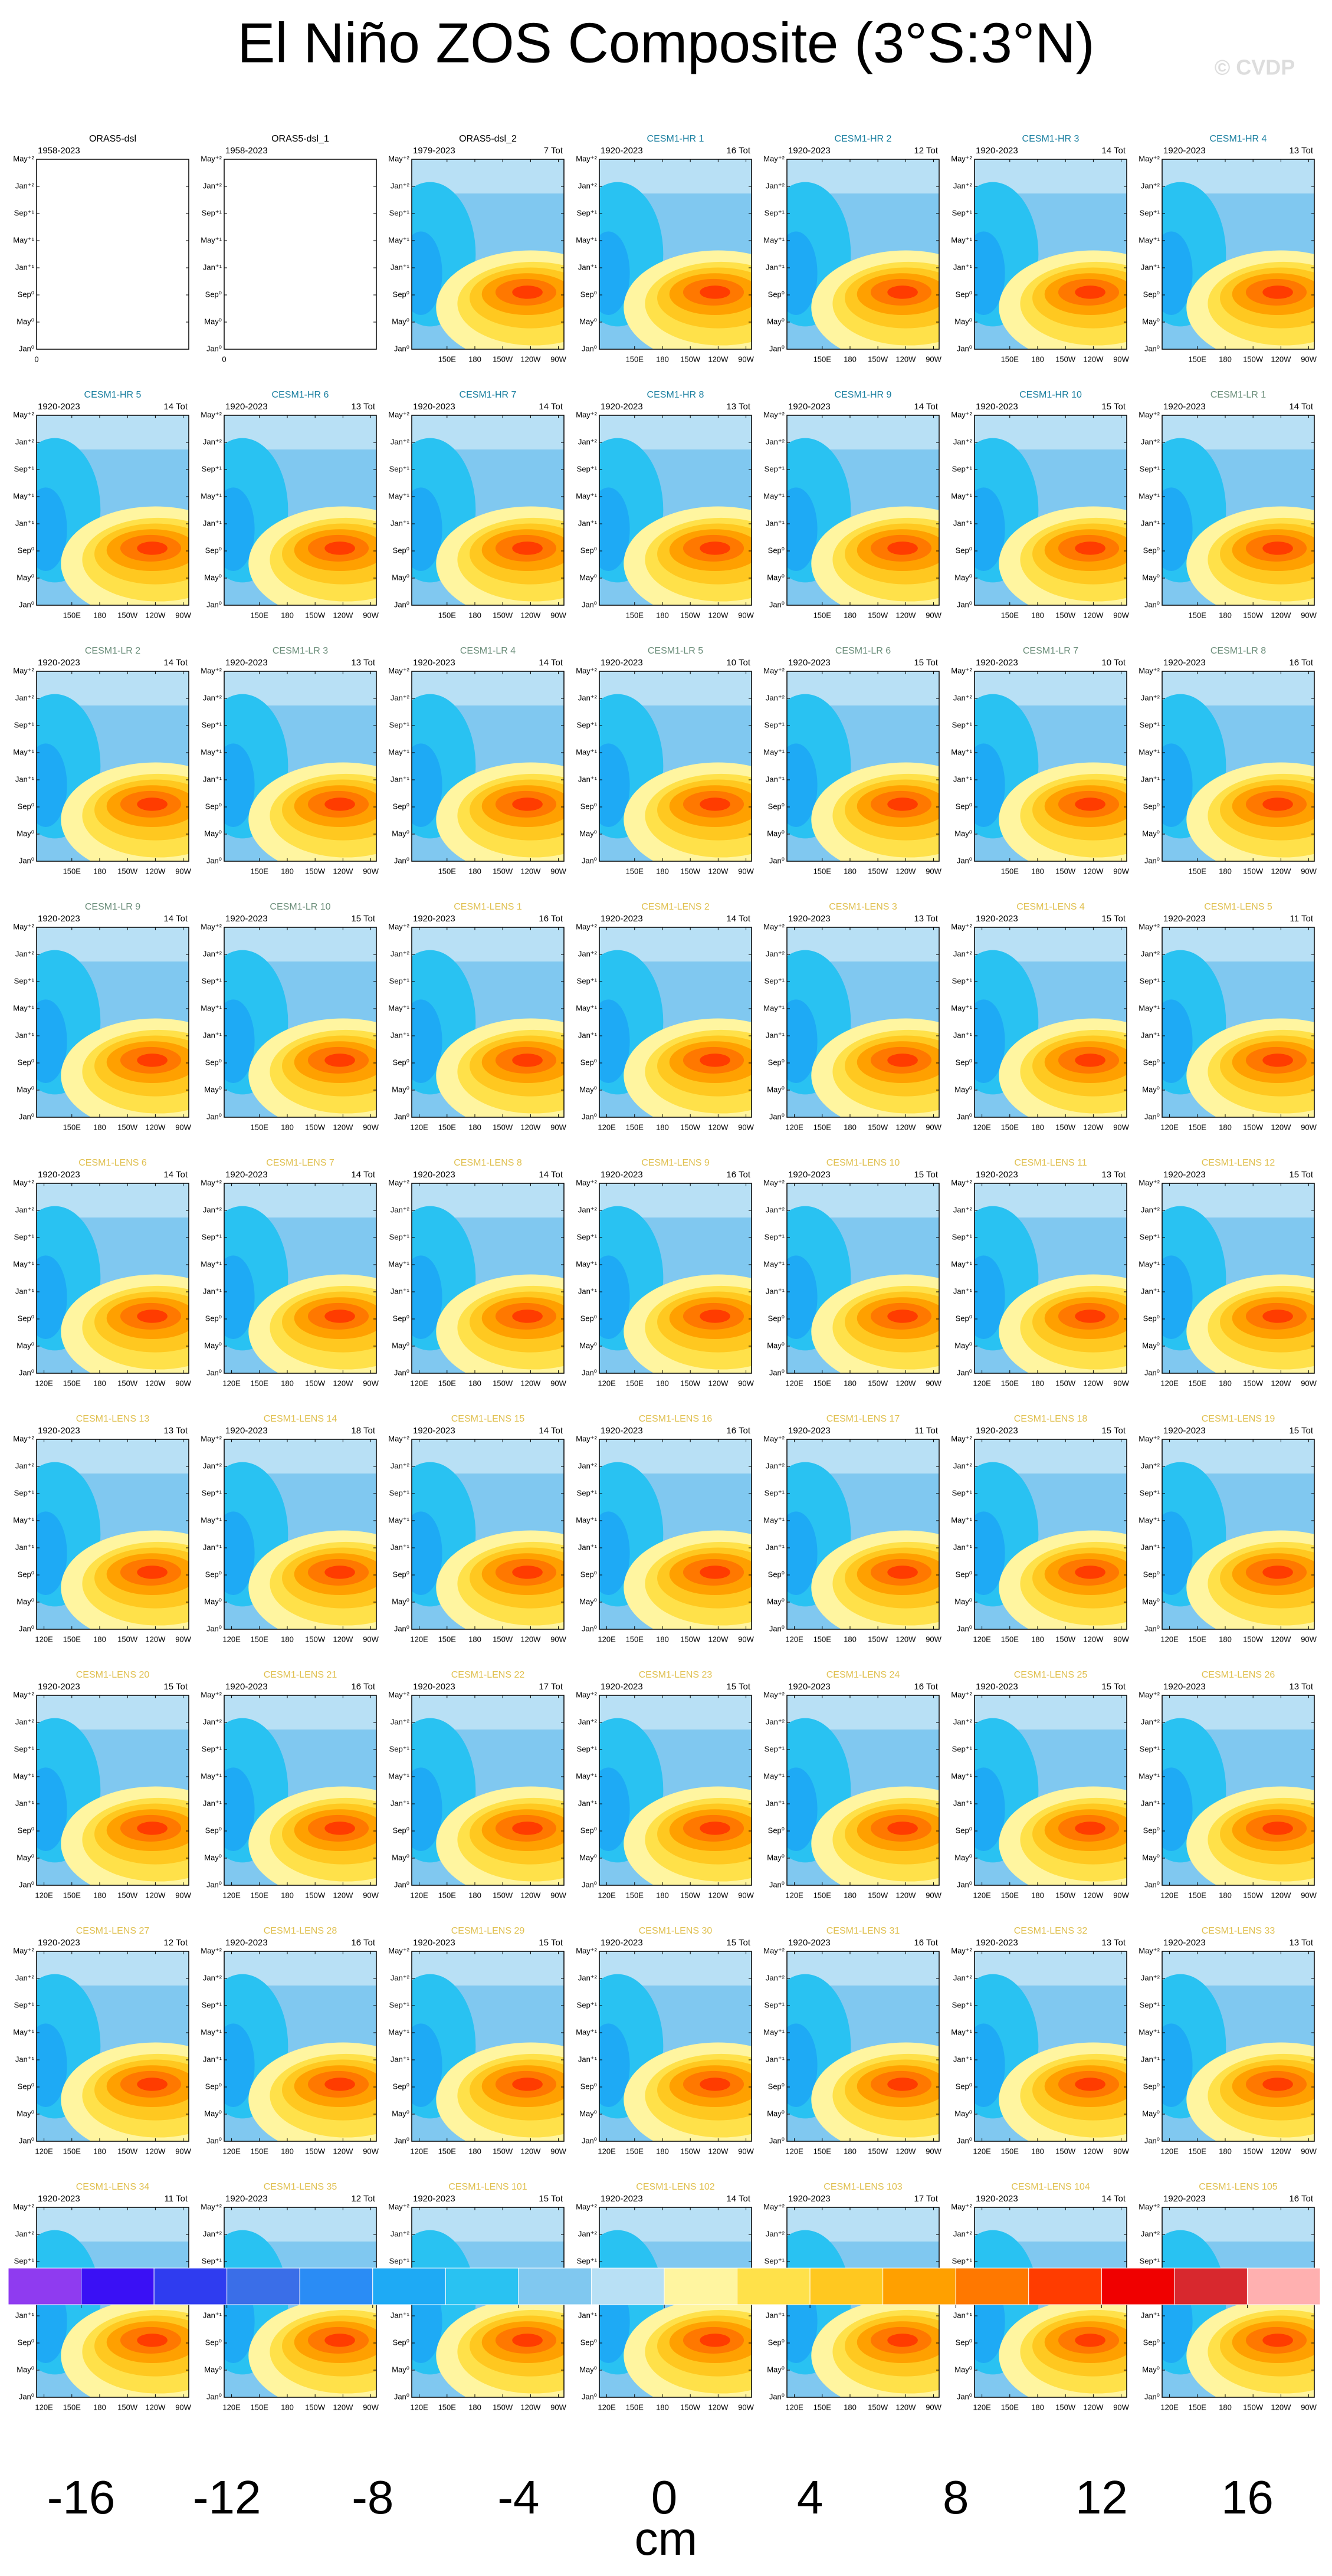 The width and height of the screenshot is (1332, 2576). Describe the element at coordinates (112, 139) in the screenshot. I see `panel-title: ORAS5-dsl` at that location.